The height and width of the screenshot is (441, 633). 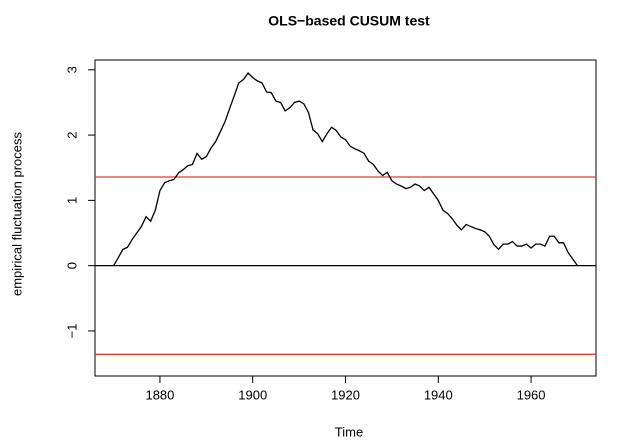 What do you see at coordinates (71, 265) in the screenshot?
I see `y-tick-label: 0` at bounding box center [71, 265].